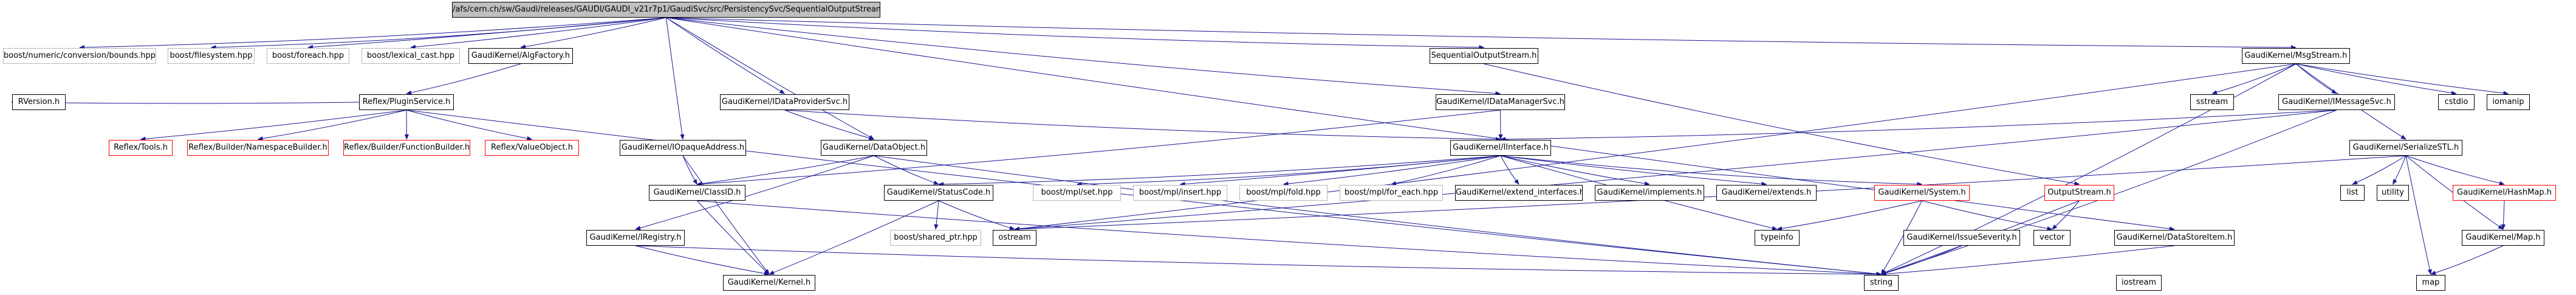  What do you see at coordinates (1501, 102) in the screenshot?
I see `graph-node-idatamanager: GaudiKernel/IDataManagerSvc.h` at bounding box center [1501, 102].